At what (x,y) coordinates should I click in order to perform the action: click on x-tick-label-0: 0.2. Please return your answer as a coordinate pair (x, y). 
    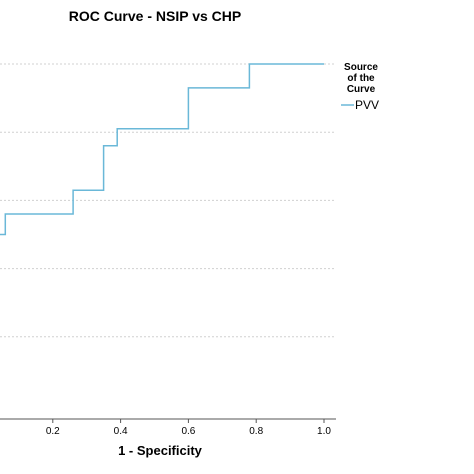
    Looking at the image, I should click on (53, 431).